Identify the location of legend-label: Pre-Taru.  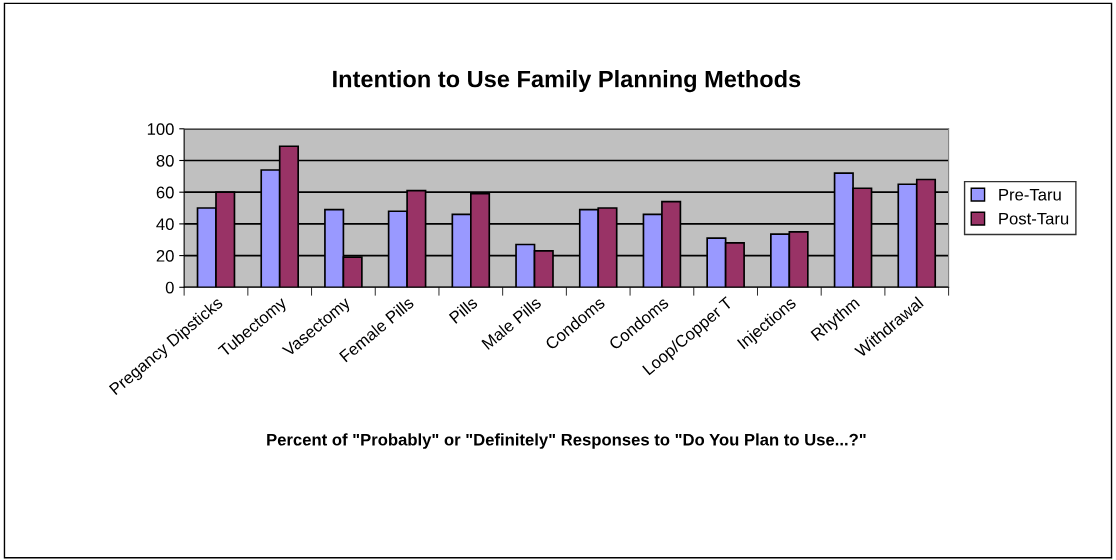
(1030, 194).